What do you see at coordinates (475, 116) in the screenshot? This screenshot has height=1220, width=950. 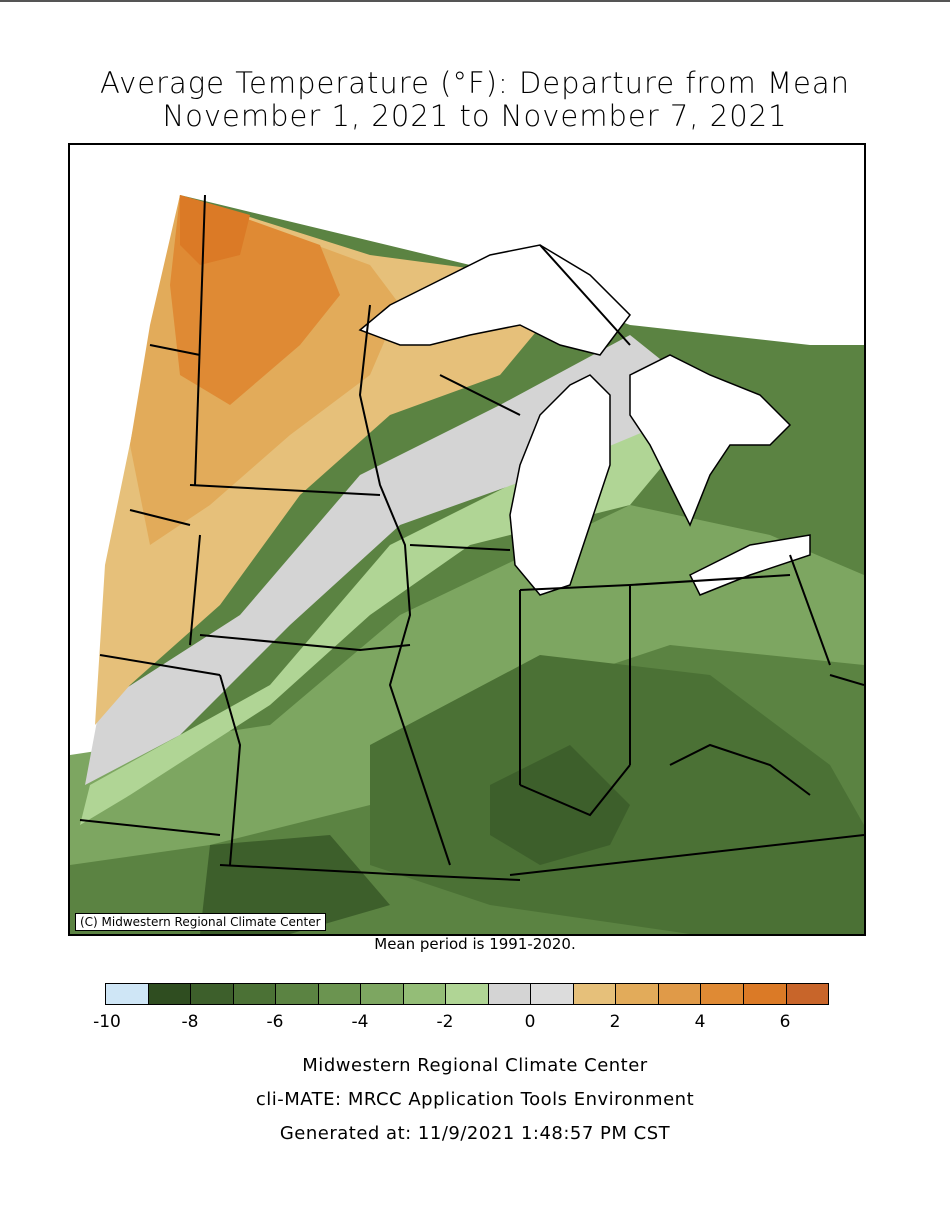 I see `map-date-range: November 1, 2021 to November 7, 2021` at bounding box center [475, 116].